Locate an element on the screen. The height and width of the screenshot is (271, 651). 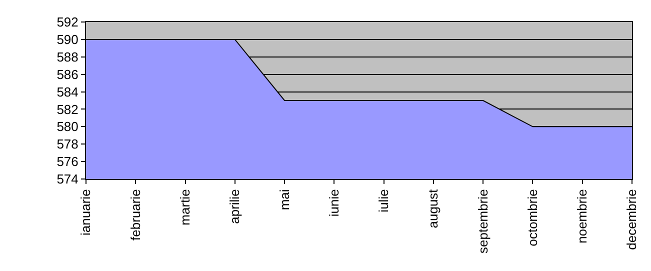
x-tick-label: octombrie is located at coordinates (532, 217).